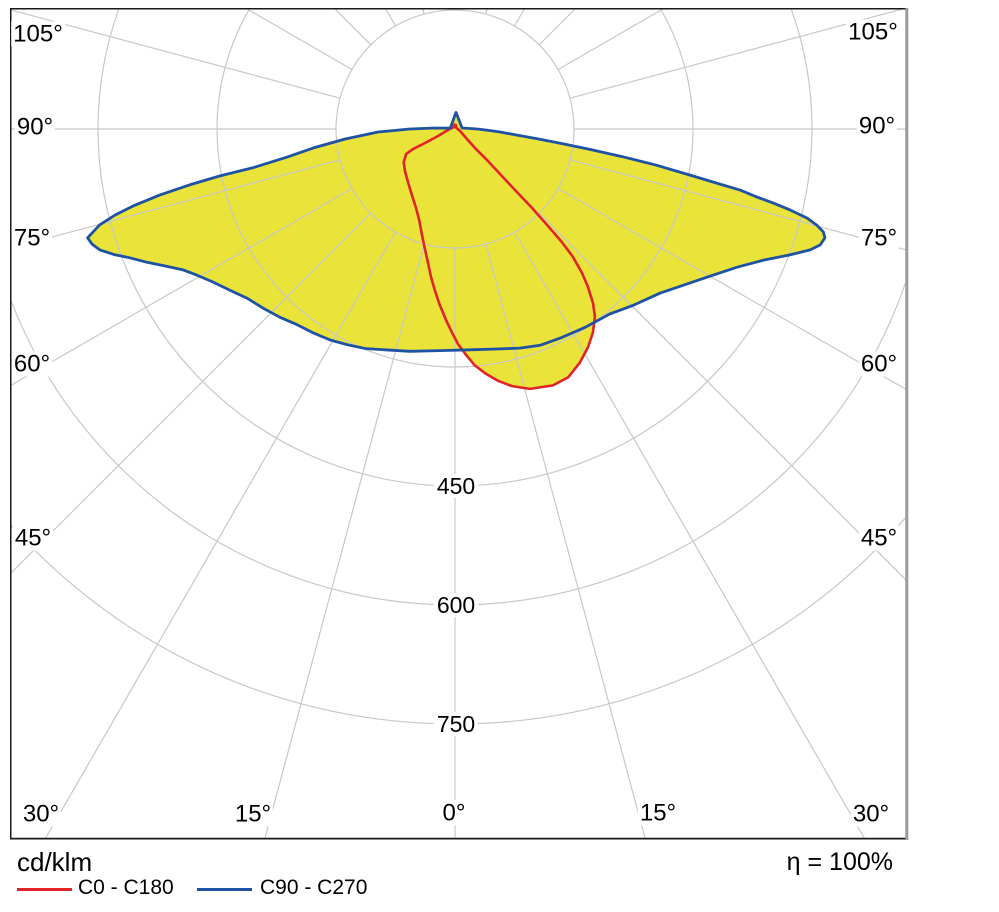 The width and height of the screenshot is (999, 912). I want to click on light-output-ratio-label: η = 100%, so click(839, 862).